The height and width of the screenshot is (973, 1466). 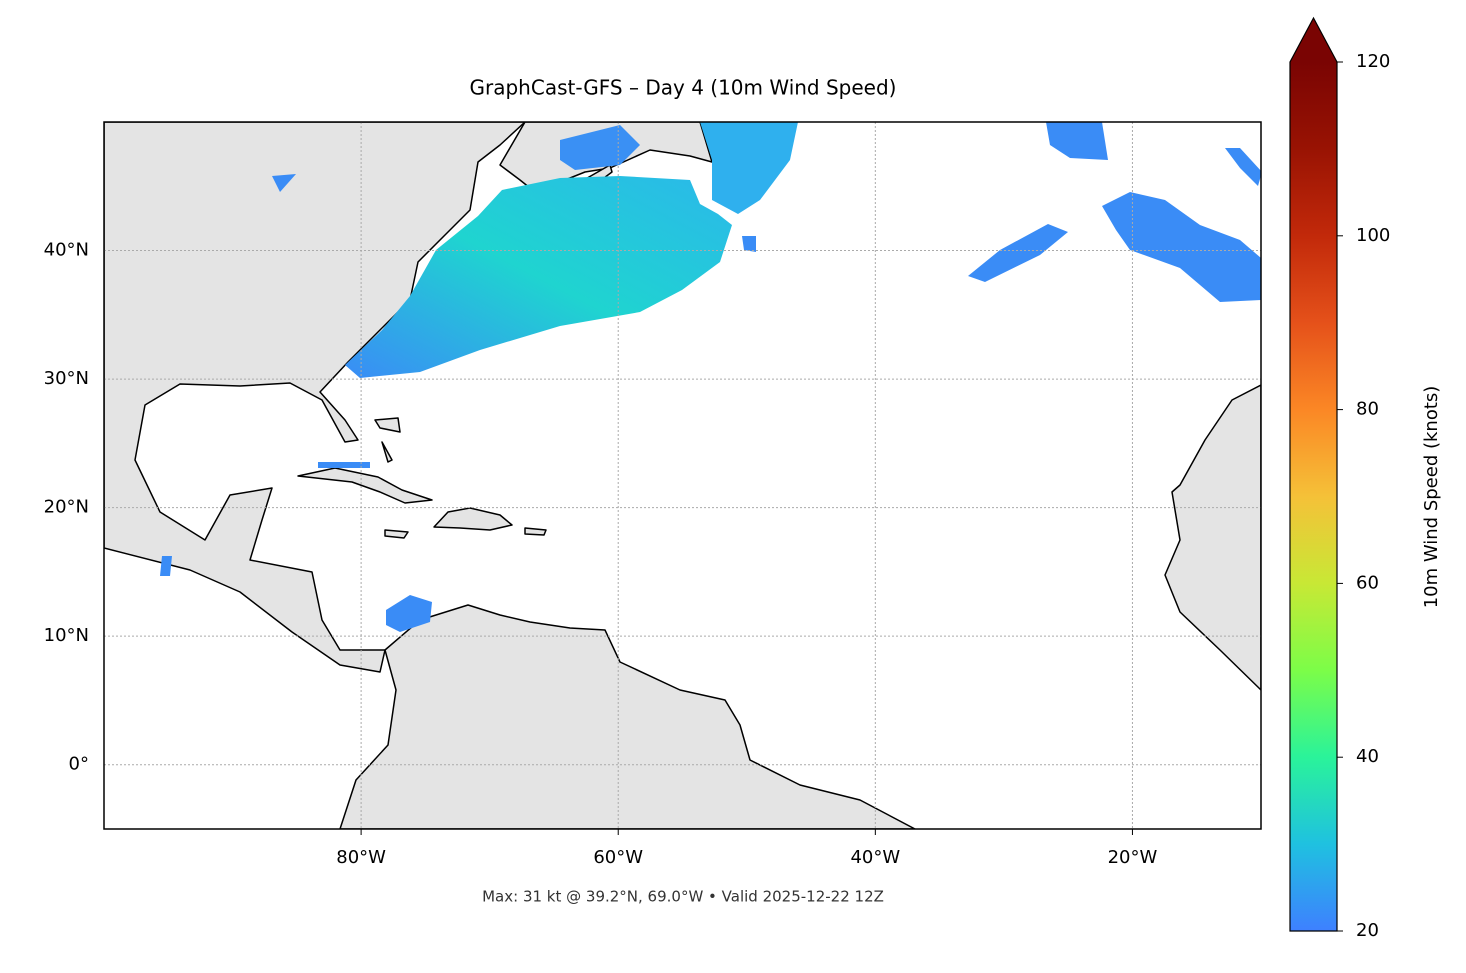 What do you see at coordinates (1212, 537) in the screenshot?
I see `africa` at bounding box center [1212, 537].